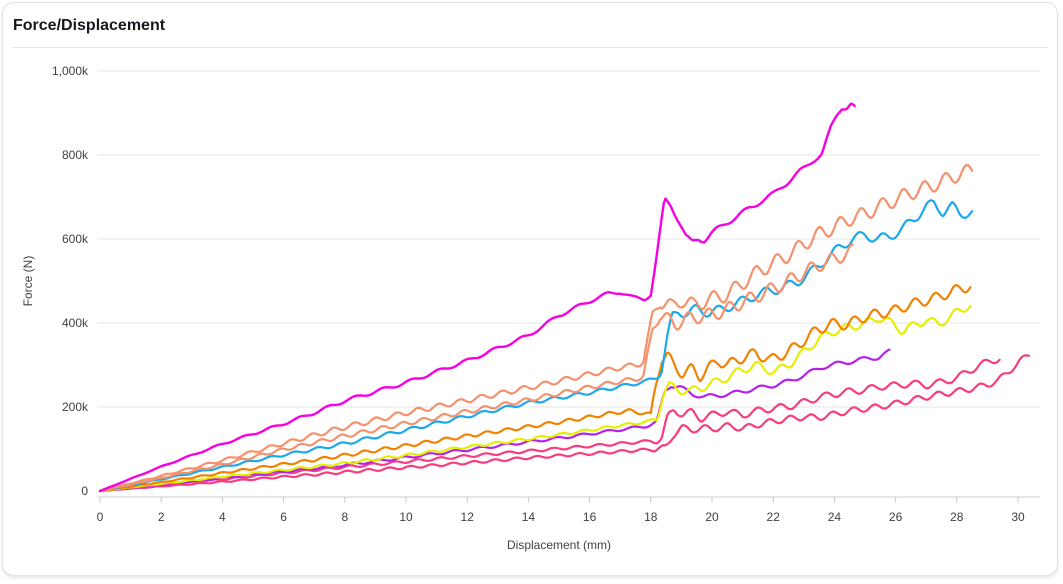 The height and width of the screenshot is (584, 1063). I want to click on svg-text: 22, so click(774, 517).